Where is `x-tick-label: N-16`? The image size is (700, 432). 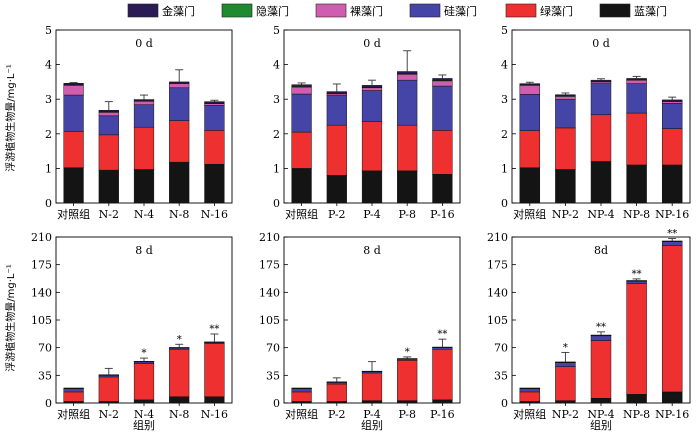
x-tick-label: N-16 is located at coordinates (214, 214).